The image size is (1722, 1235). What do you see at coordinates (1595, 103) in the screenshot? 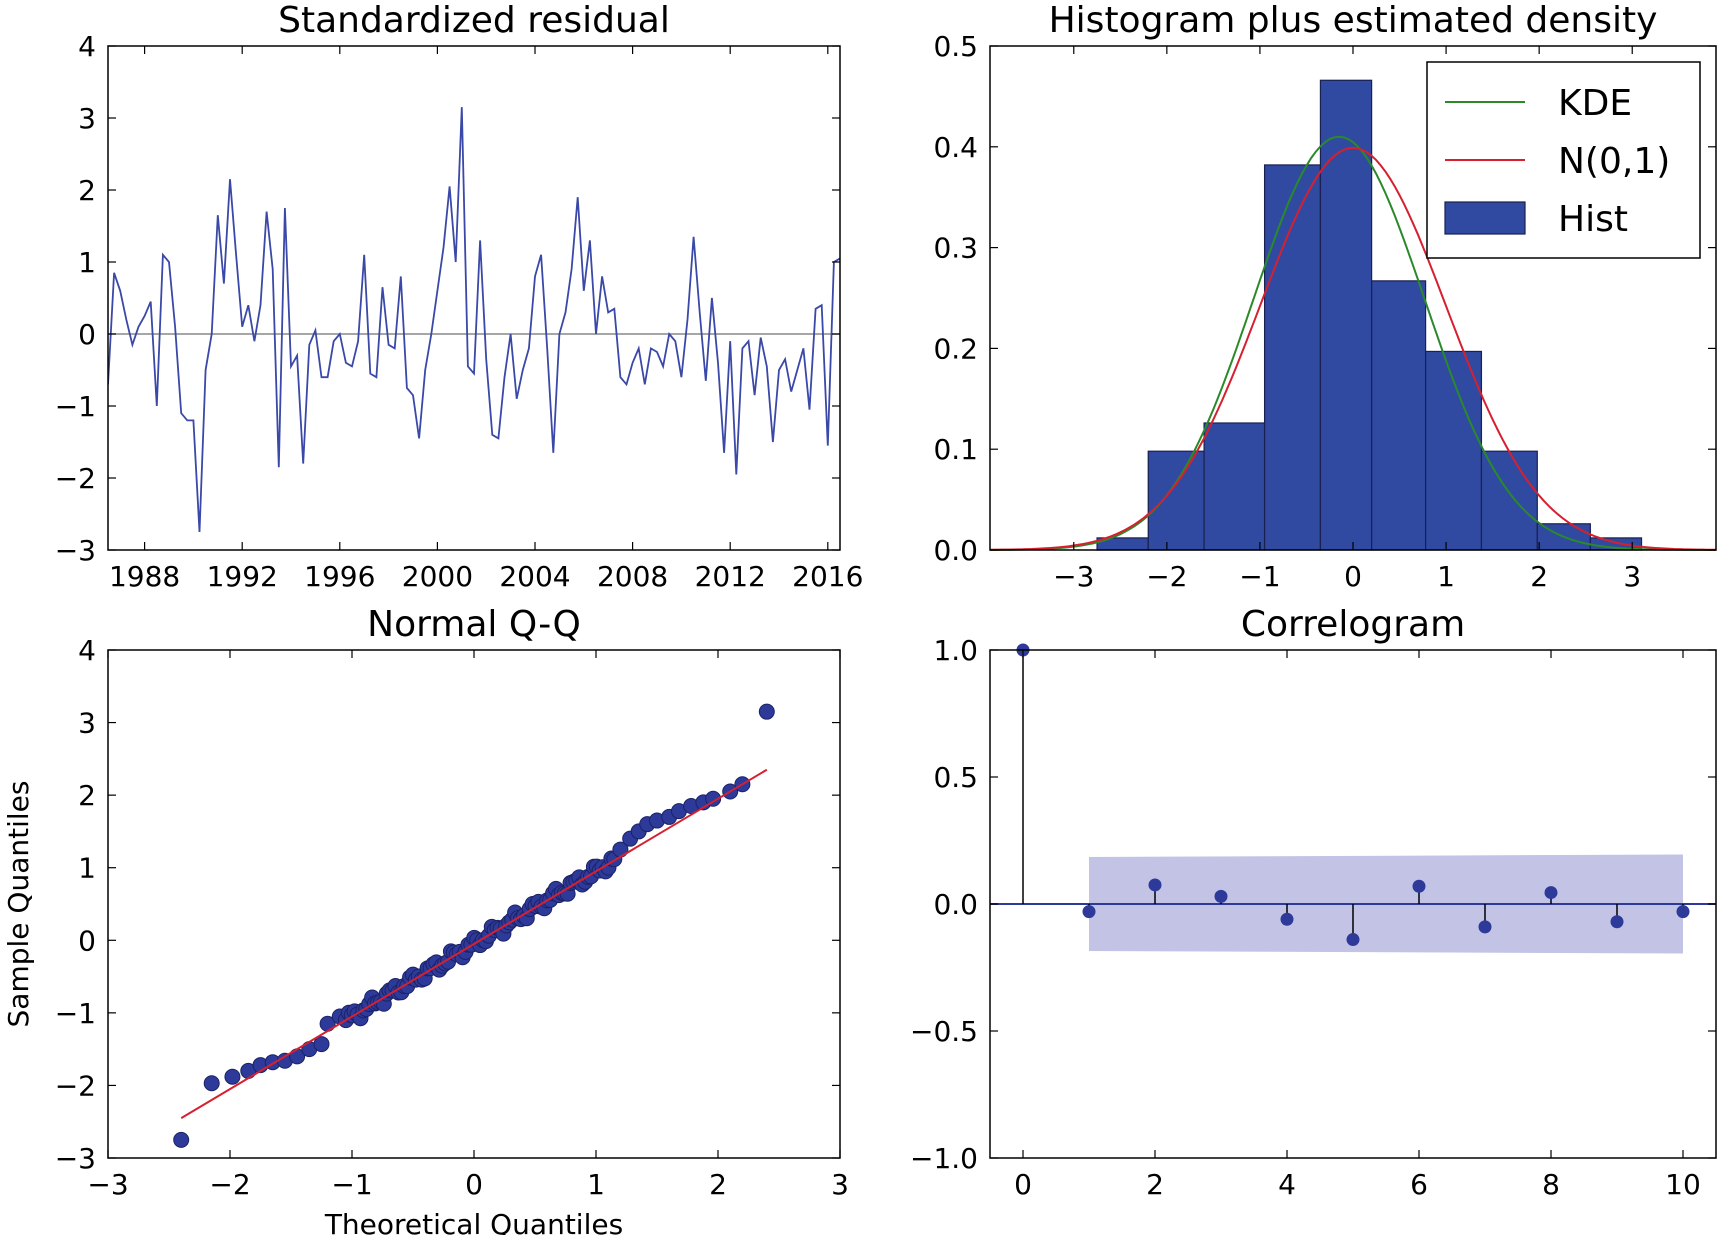
I see `legend-label: KDE` at bounding box center [1595, 103].